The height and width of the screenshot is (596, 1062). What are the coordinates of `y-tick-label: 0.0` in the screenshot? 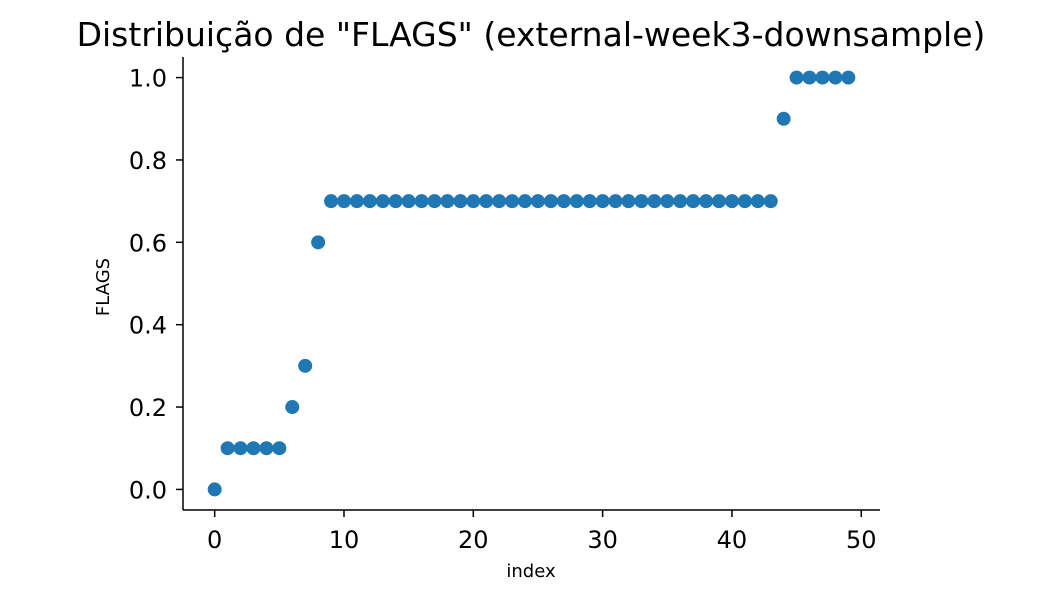 It's located at (148, 490).